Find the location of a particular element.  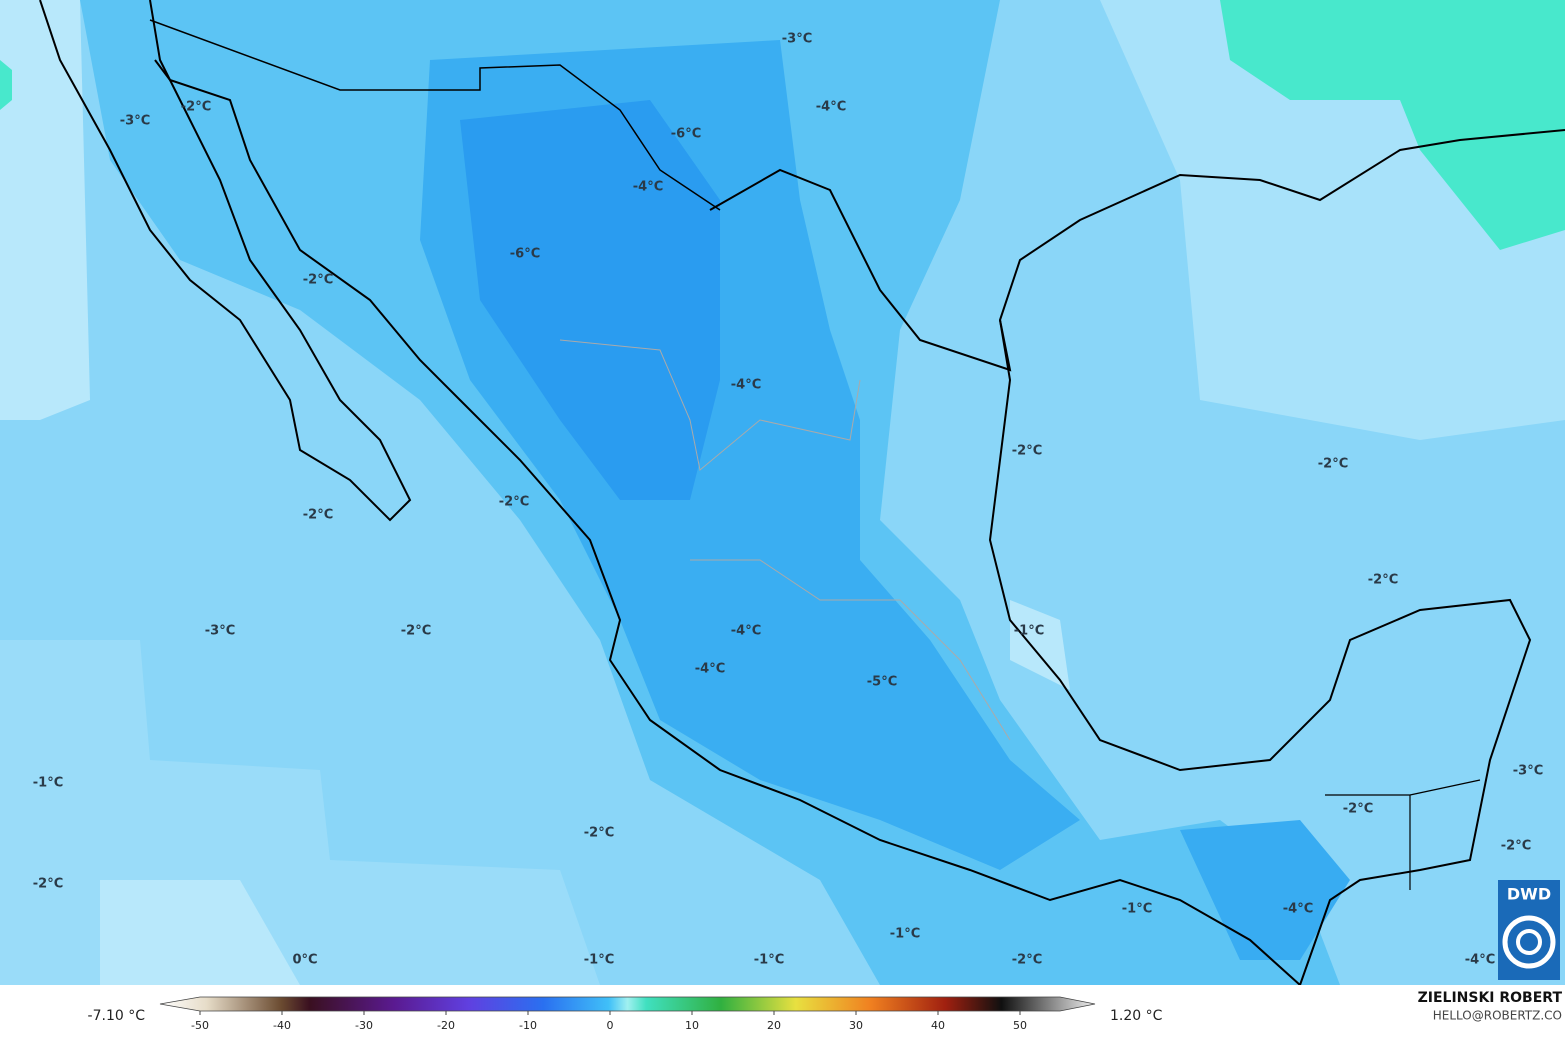

colorbar-tick-label: -20 is located at coordinates (446, 1025).